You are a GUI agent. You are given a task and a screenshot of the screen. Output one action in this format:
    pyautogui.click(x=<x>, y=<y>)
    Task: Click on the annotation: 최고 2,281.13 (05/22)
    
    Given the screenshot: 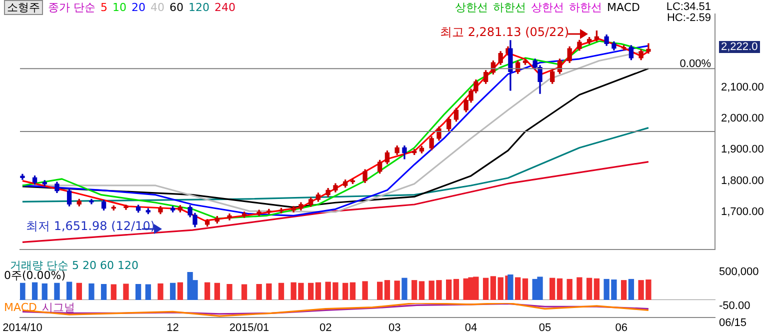 What is the action you would take?
    pyautogui.click(x=505, y=32)
    